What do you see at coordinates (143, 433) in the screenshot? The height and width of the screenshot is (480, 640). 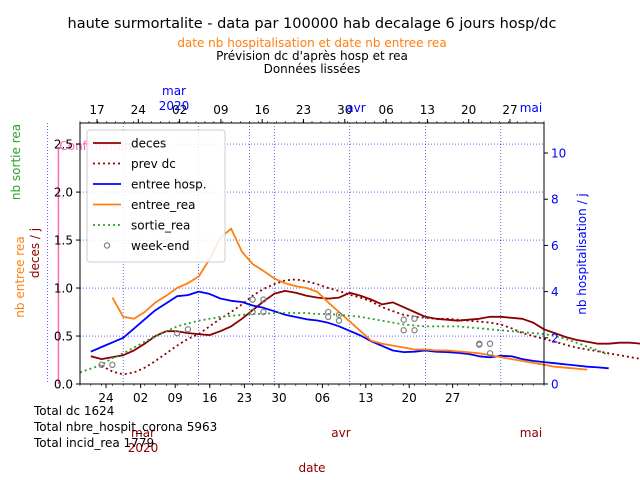 I see `bottom-month-mar: mar` at bounding box center [143, 433].